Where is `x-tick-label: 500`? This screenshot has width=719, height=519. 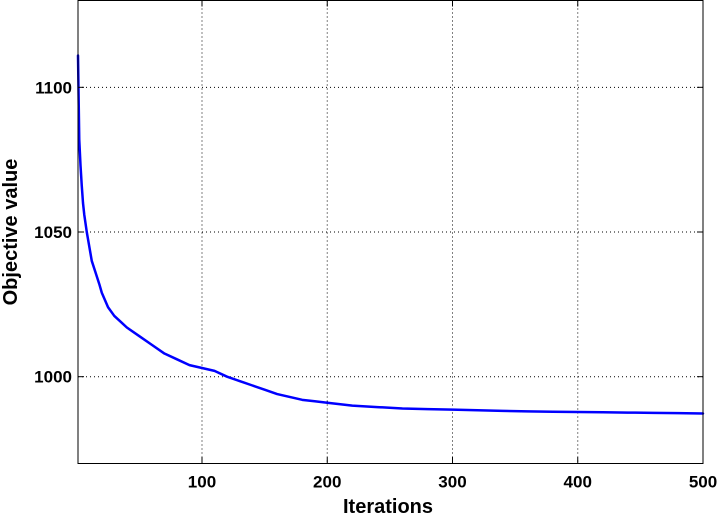
x-tick-label: 500 is located at coordinates (703, 482).